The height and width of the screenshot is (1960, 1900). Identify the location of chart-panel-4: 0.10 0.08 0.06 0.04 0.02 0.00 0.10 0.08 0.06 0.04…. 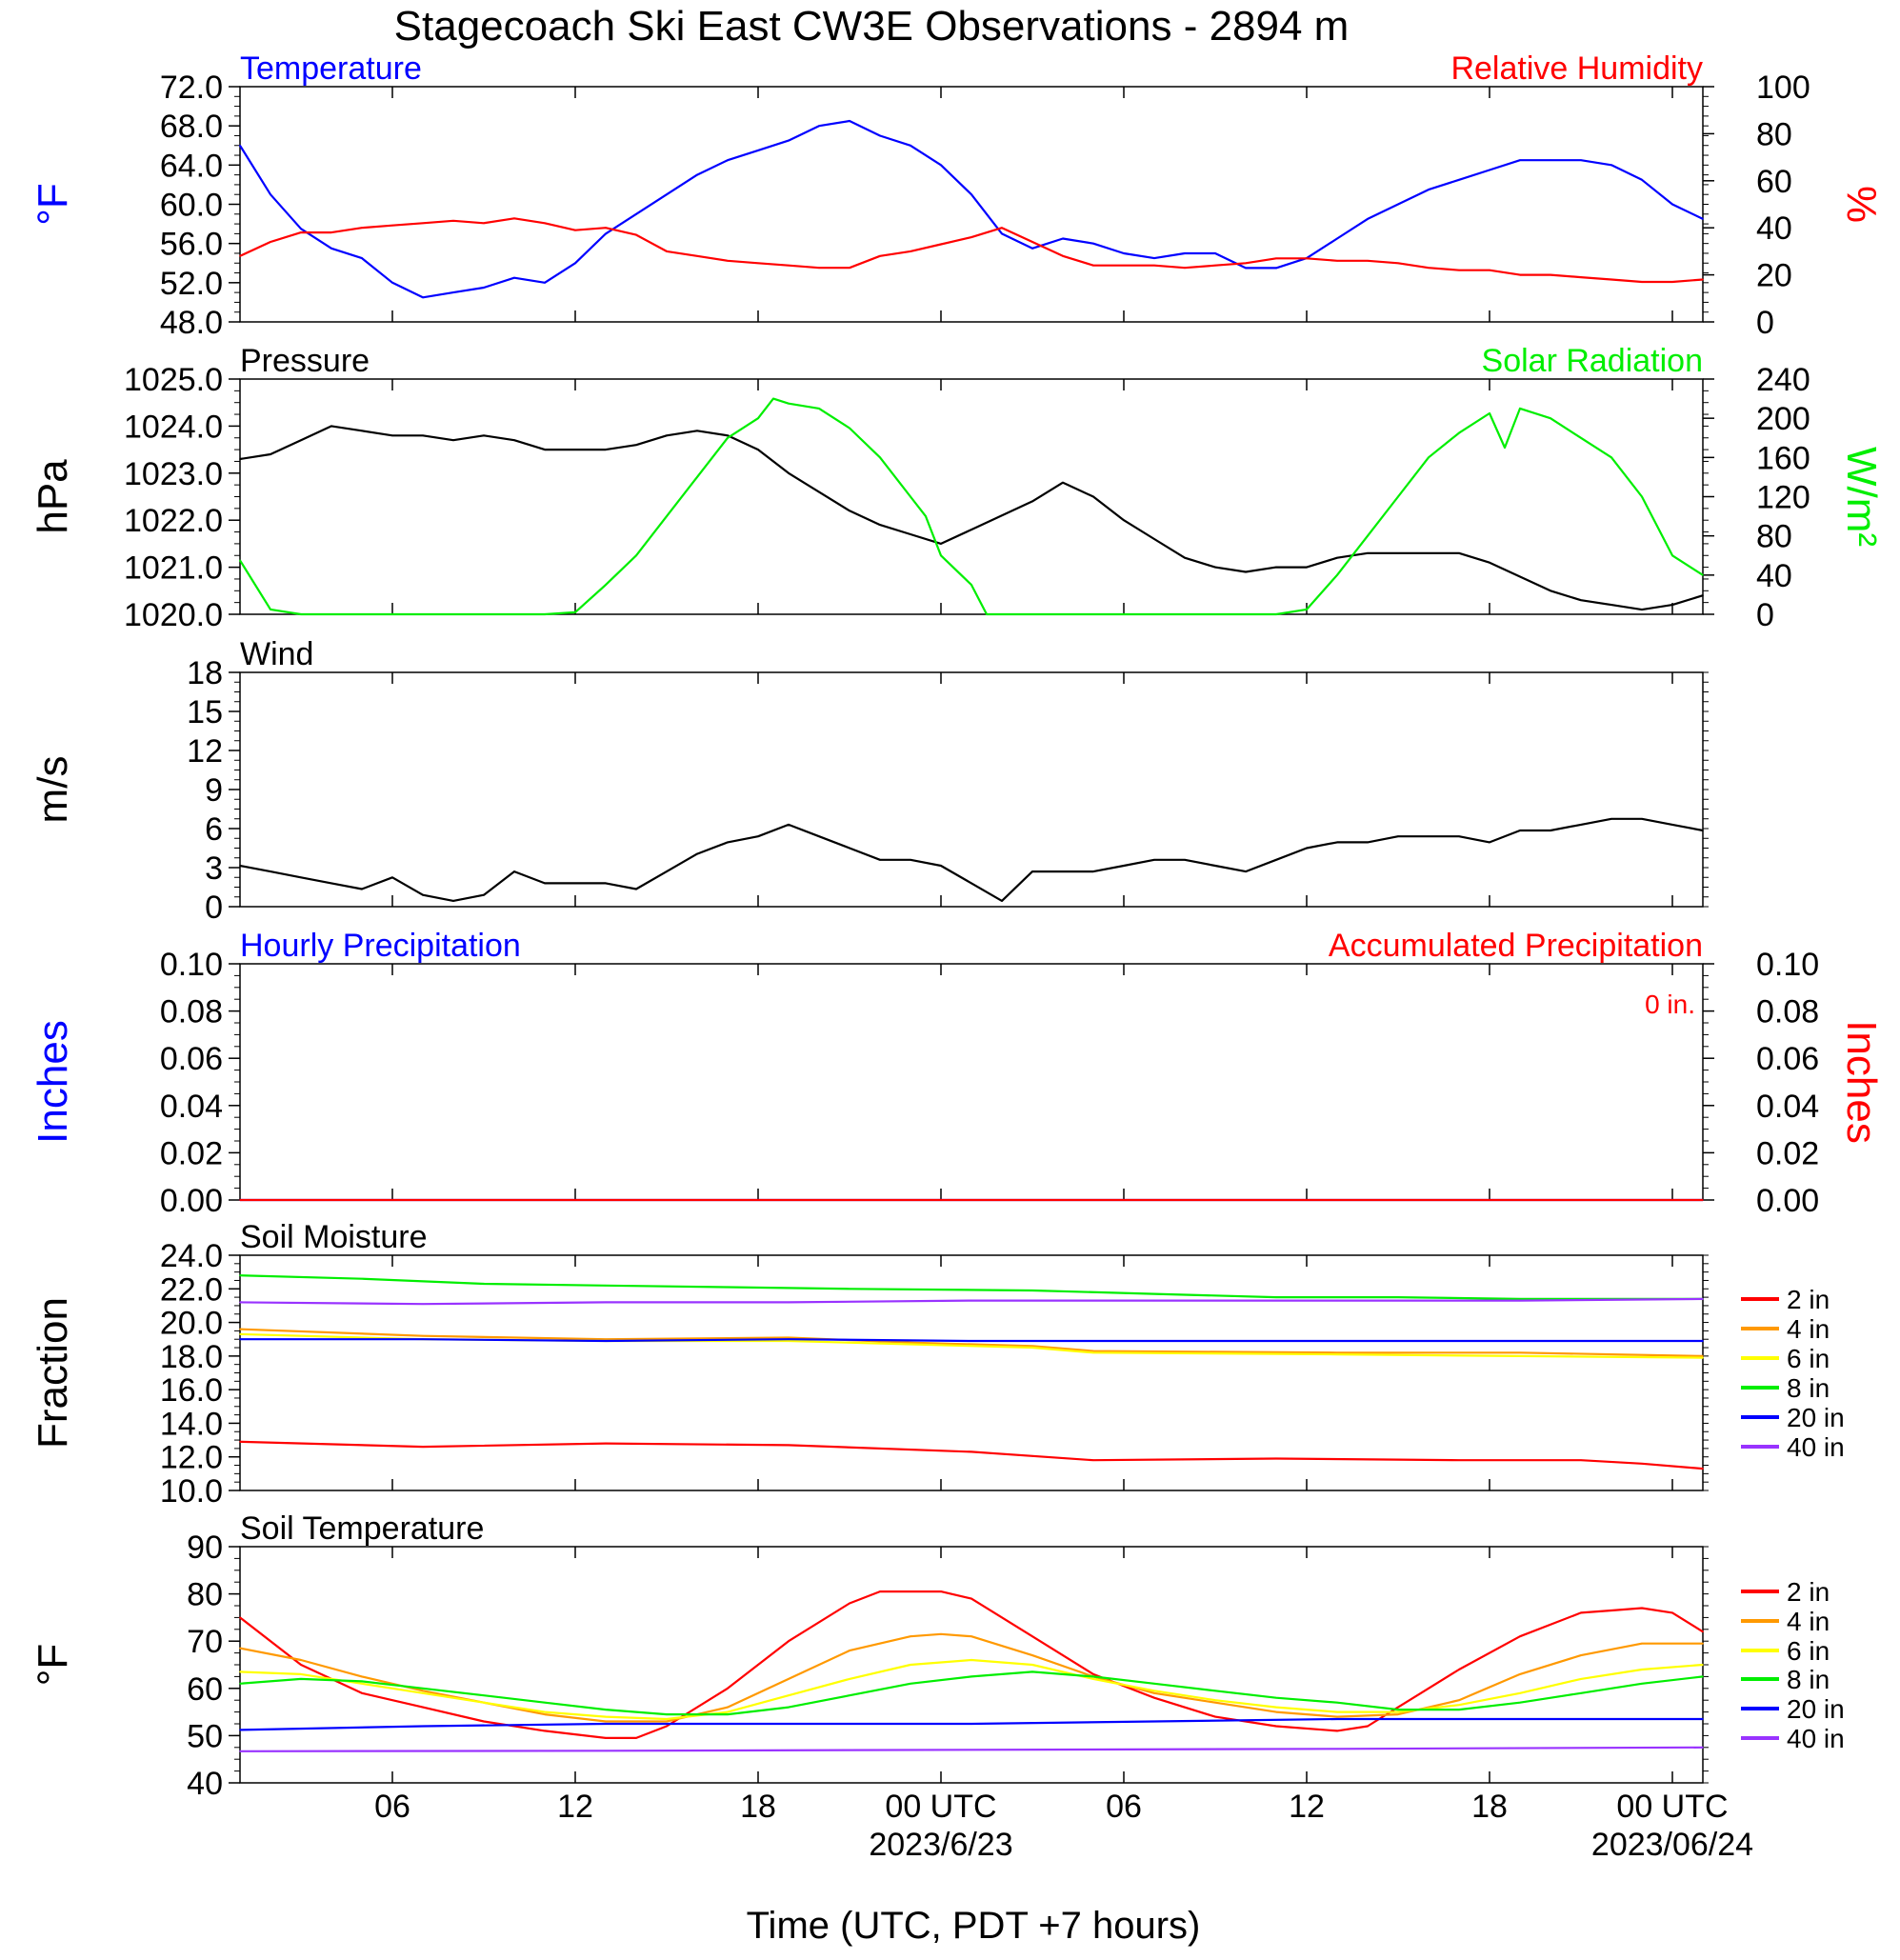
(957, 1073).